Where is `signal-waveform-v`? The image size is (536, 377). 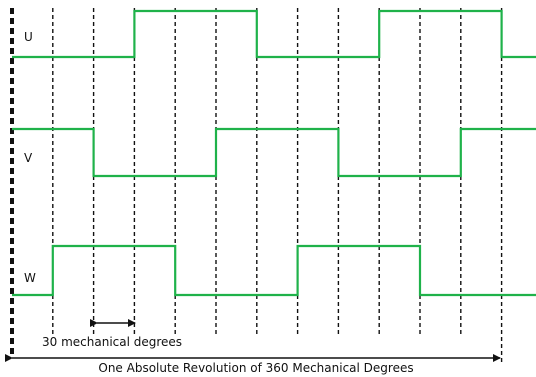
signal-waveform-v is located at coordinates (274, 152).